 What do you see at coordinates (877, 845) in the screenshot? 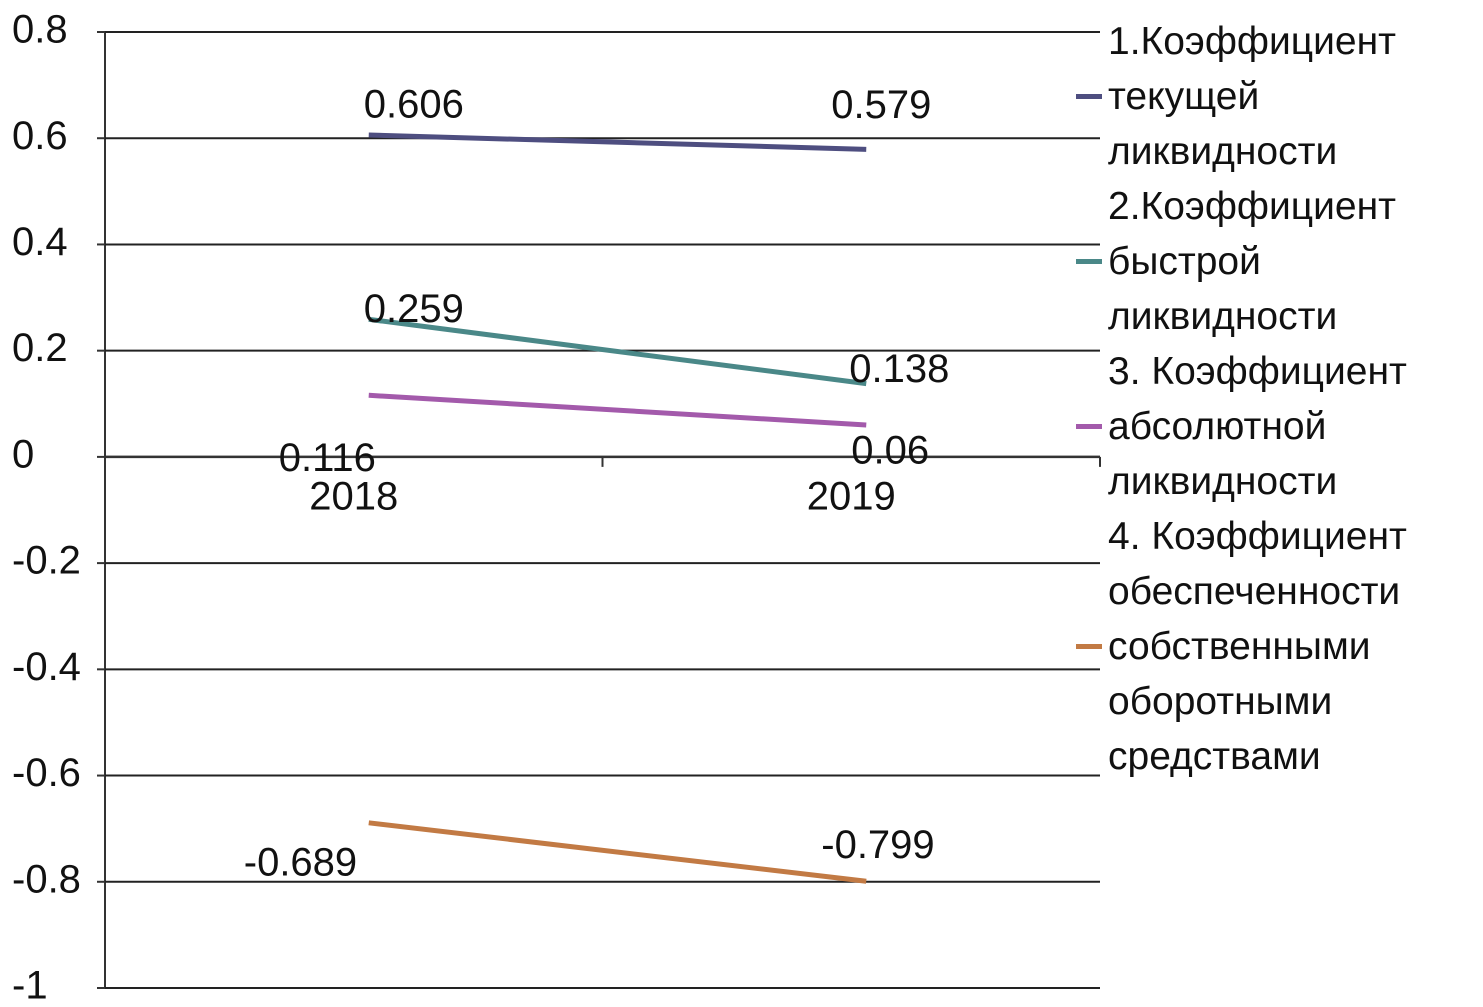
I see `data-label: -0.799` at bounding box center [877, 845].